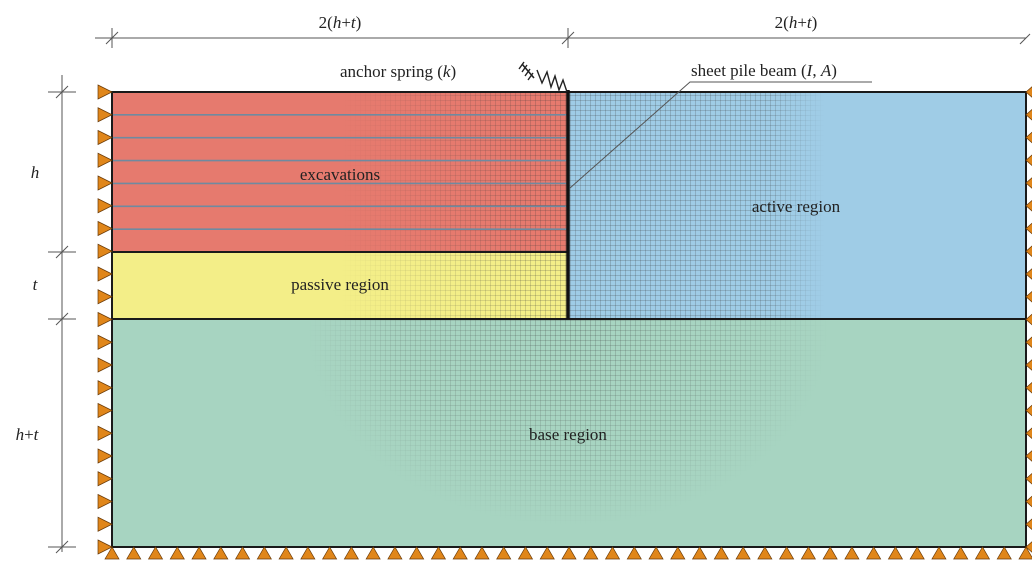 The width and height of the screenshot is (1032, 563). I want to click on bottom-pin-supports, so click(568, 553).